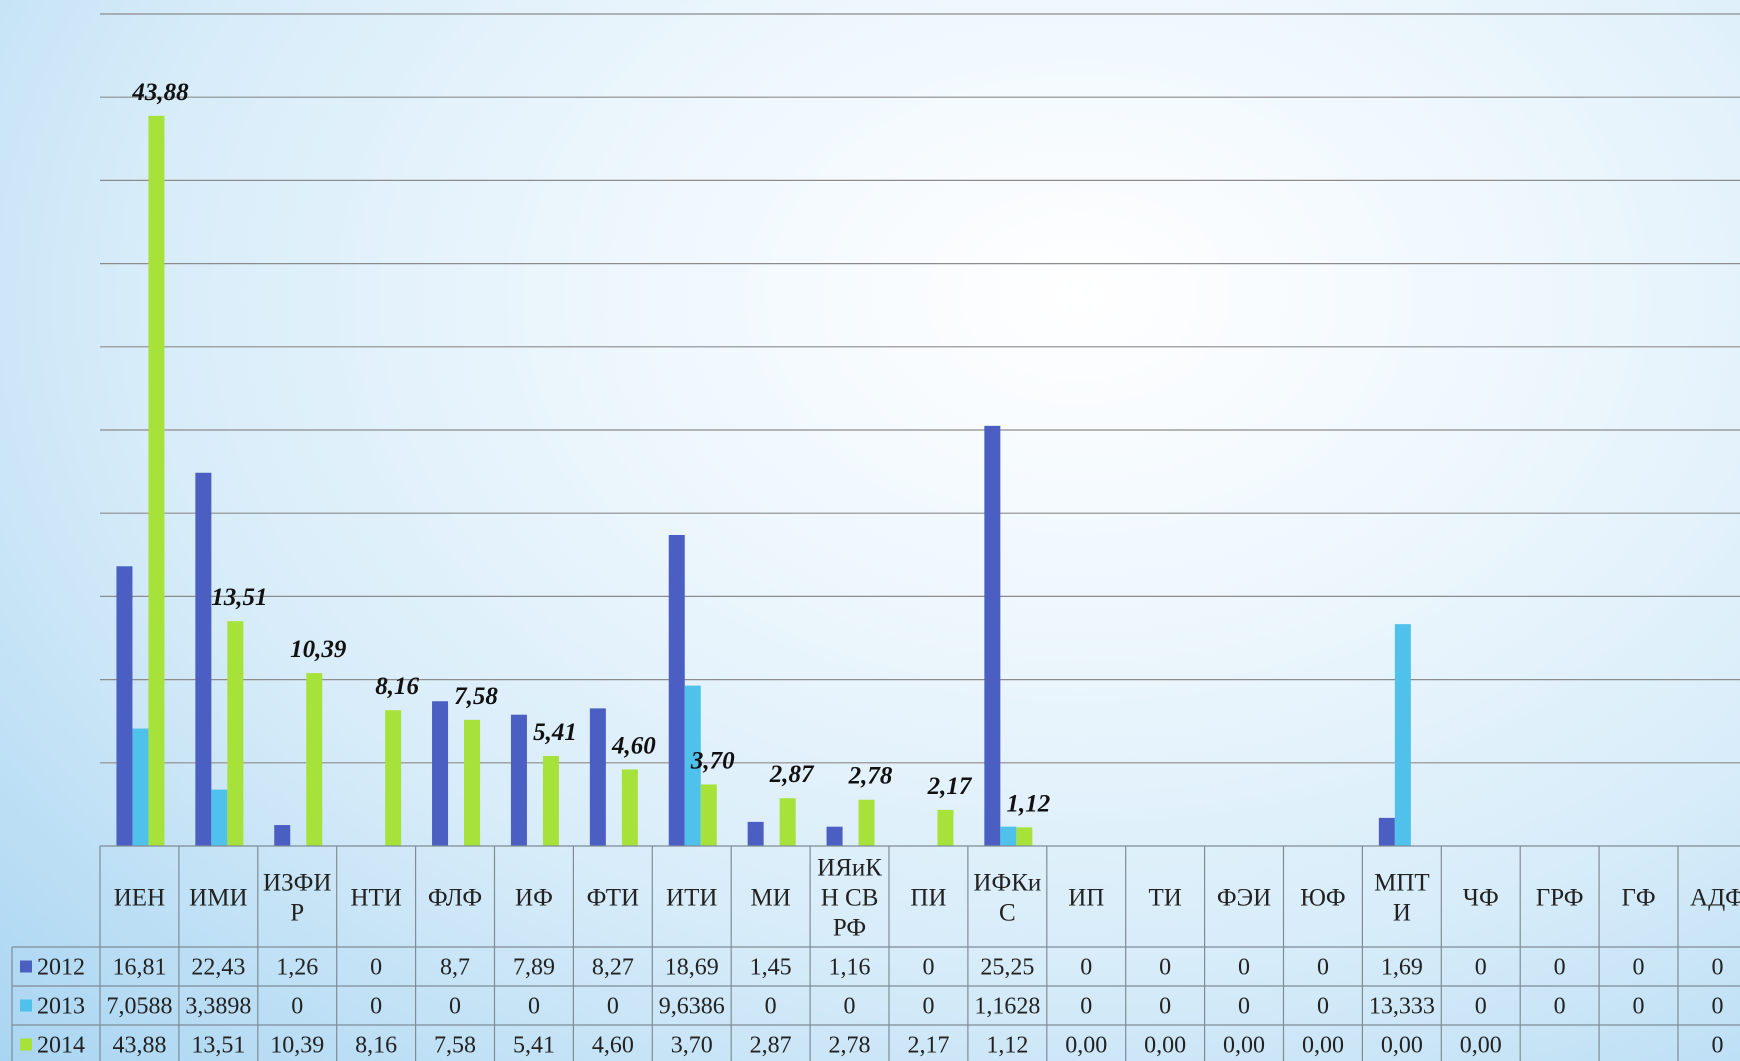  Describe the element at coordinates (928, 898) in the screenshot. I see `category-label: ПИ` at that location.